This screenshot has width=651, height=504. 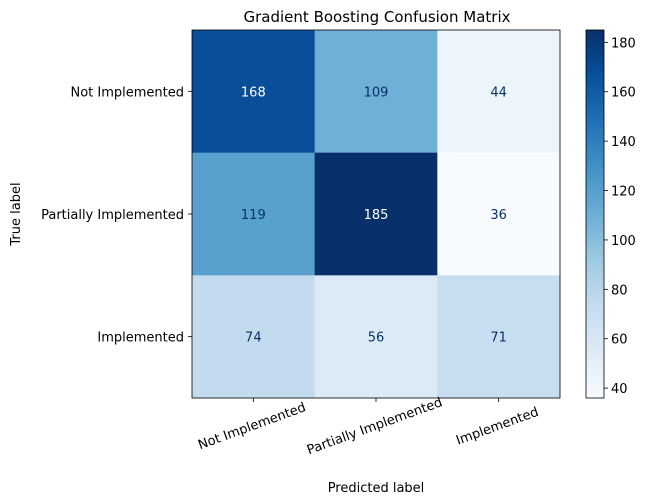 What do you see at coordinates (619, 340) in the screenshot?
I see `colorbar-tick-label: 60` at bounding box center [619, 340].